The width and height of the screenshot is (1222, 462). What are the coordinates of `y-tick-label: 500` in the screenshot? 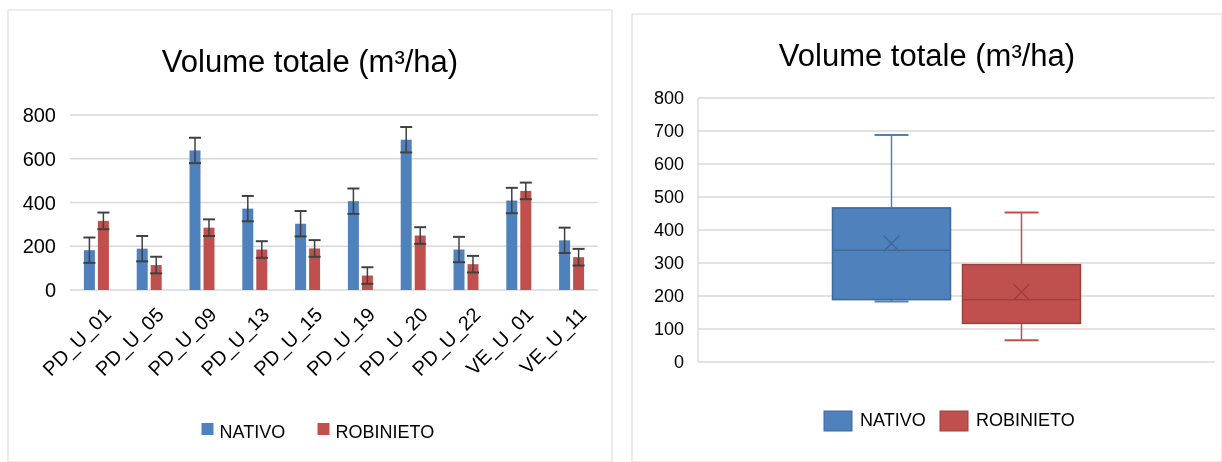 It's located at (668, 197).